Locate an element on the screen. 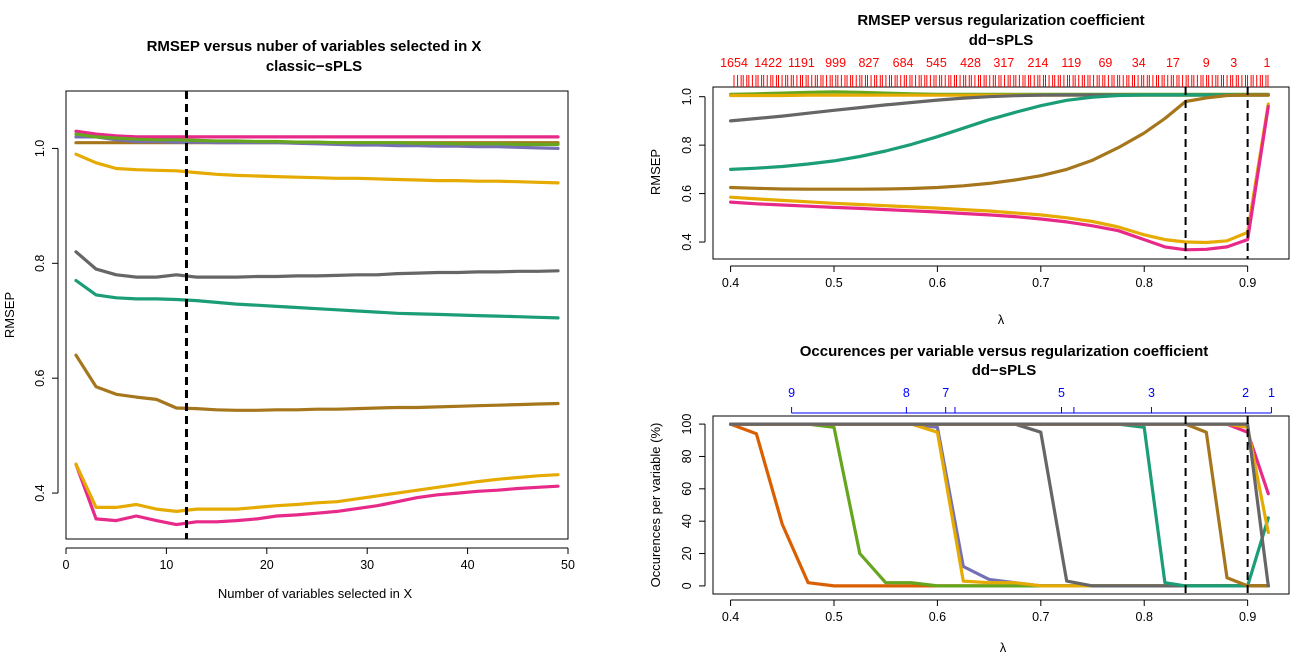  top-axis-label: 8 is located at coordinates (906, 393).